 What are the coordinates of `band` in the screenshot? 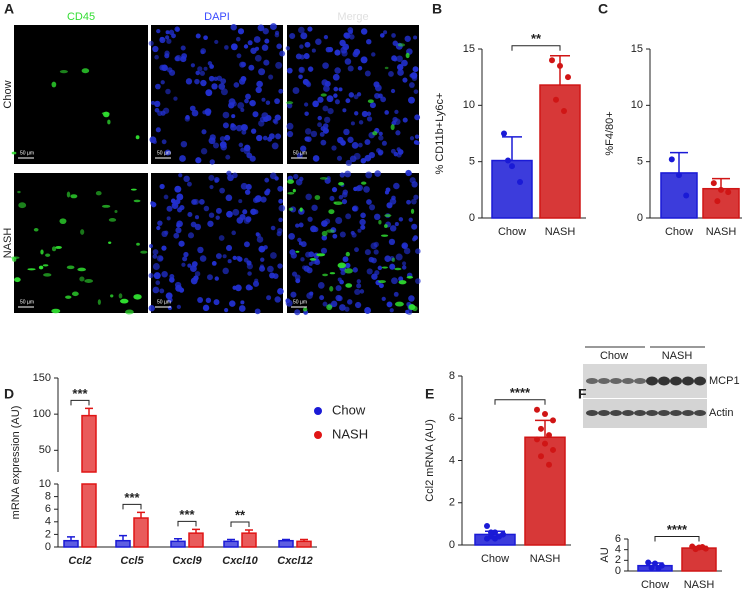 It's located at (640, 381).